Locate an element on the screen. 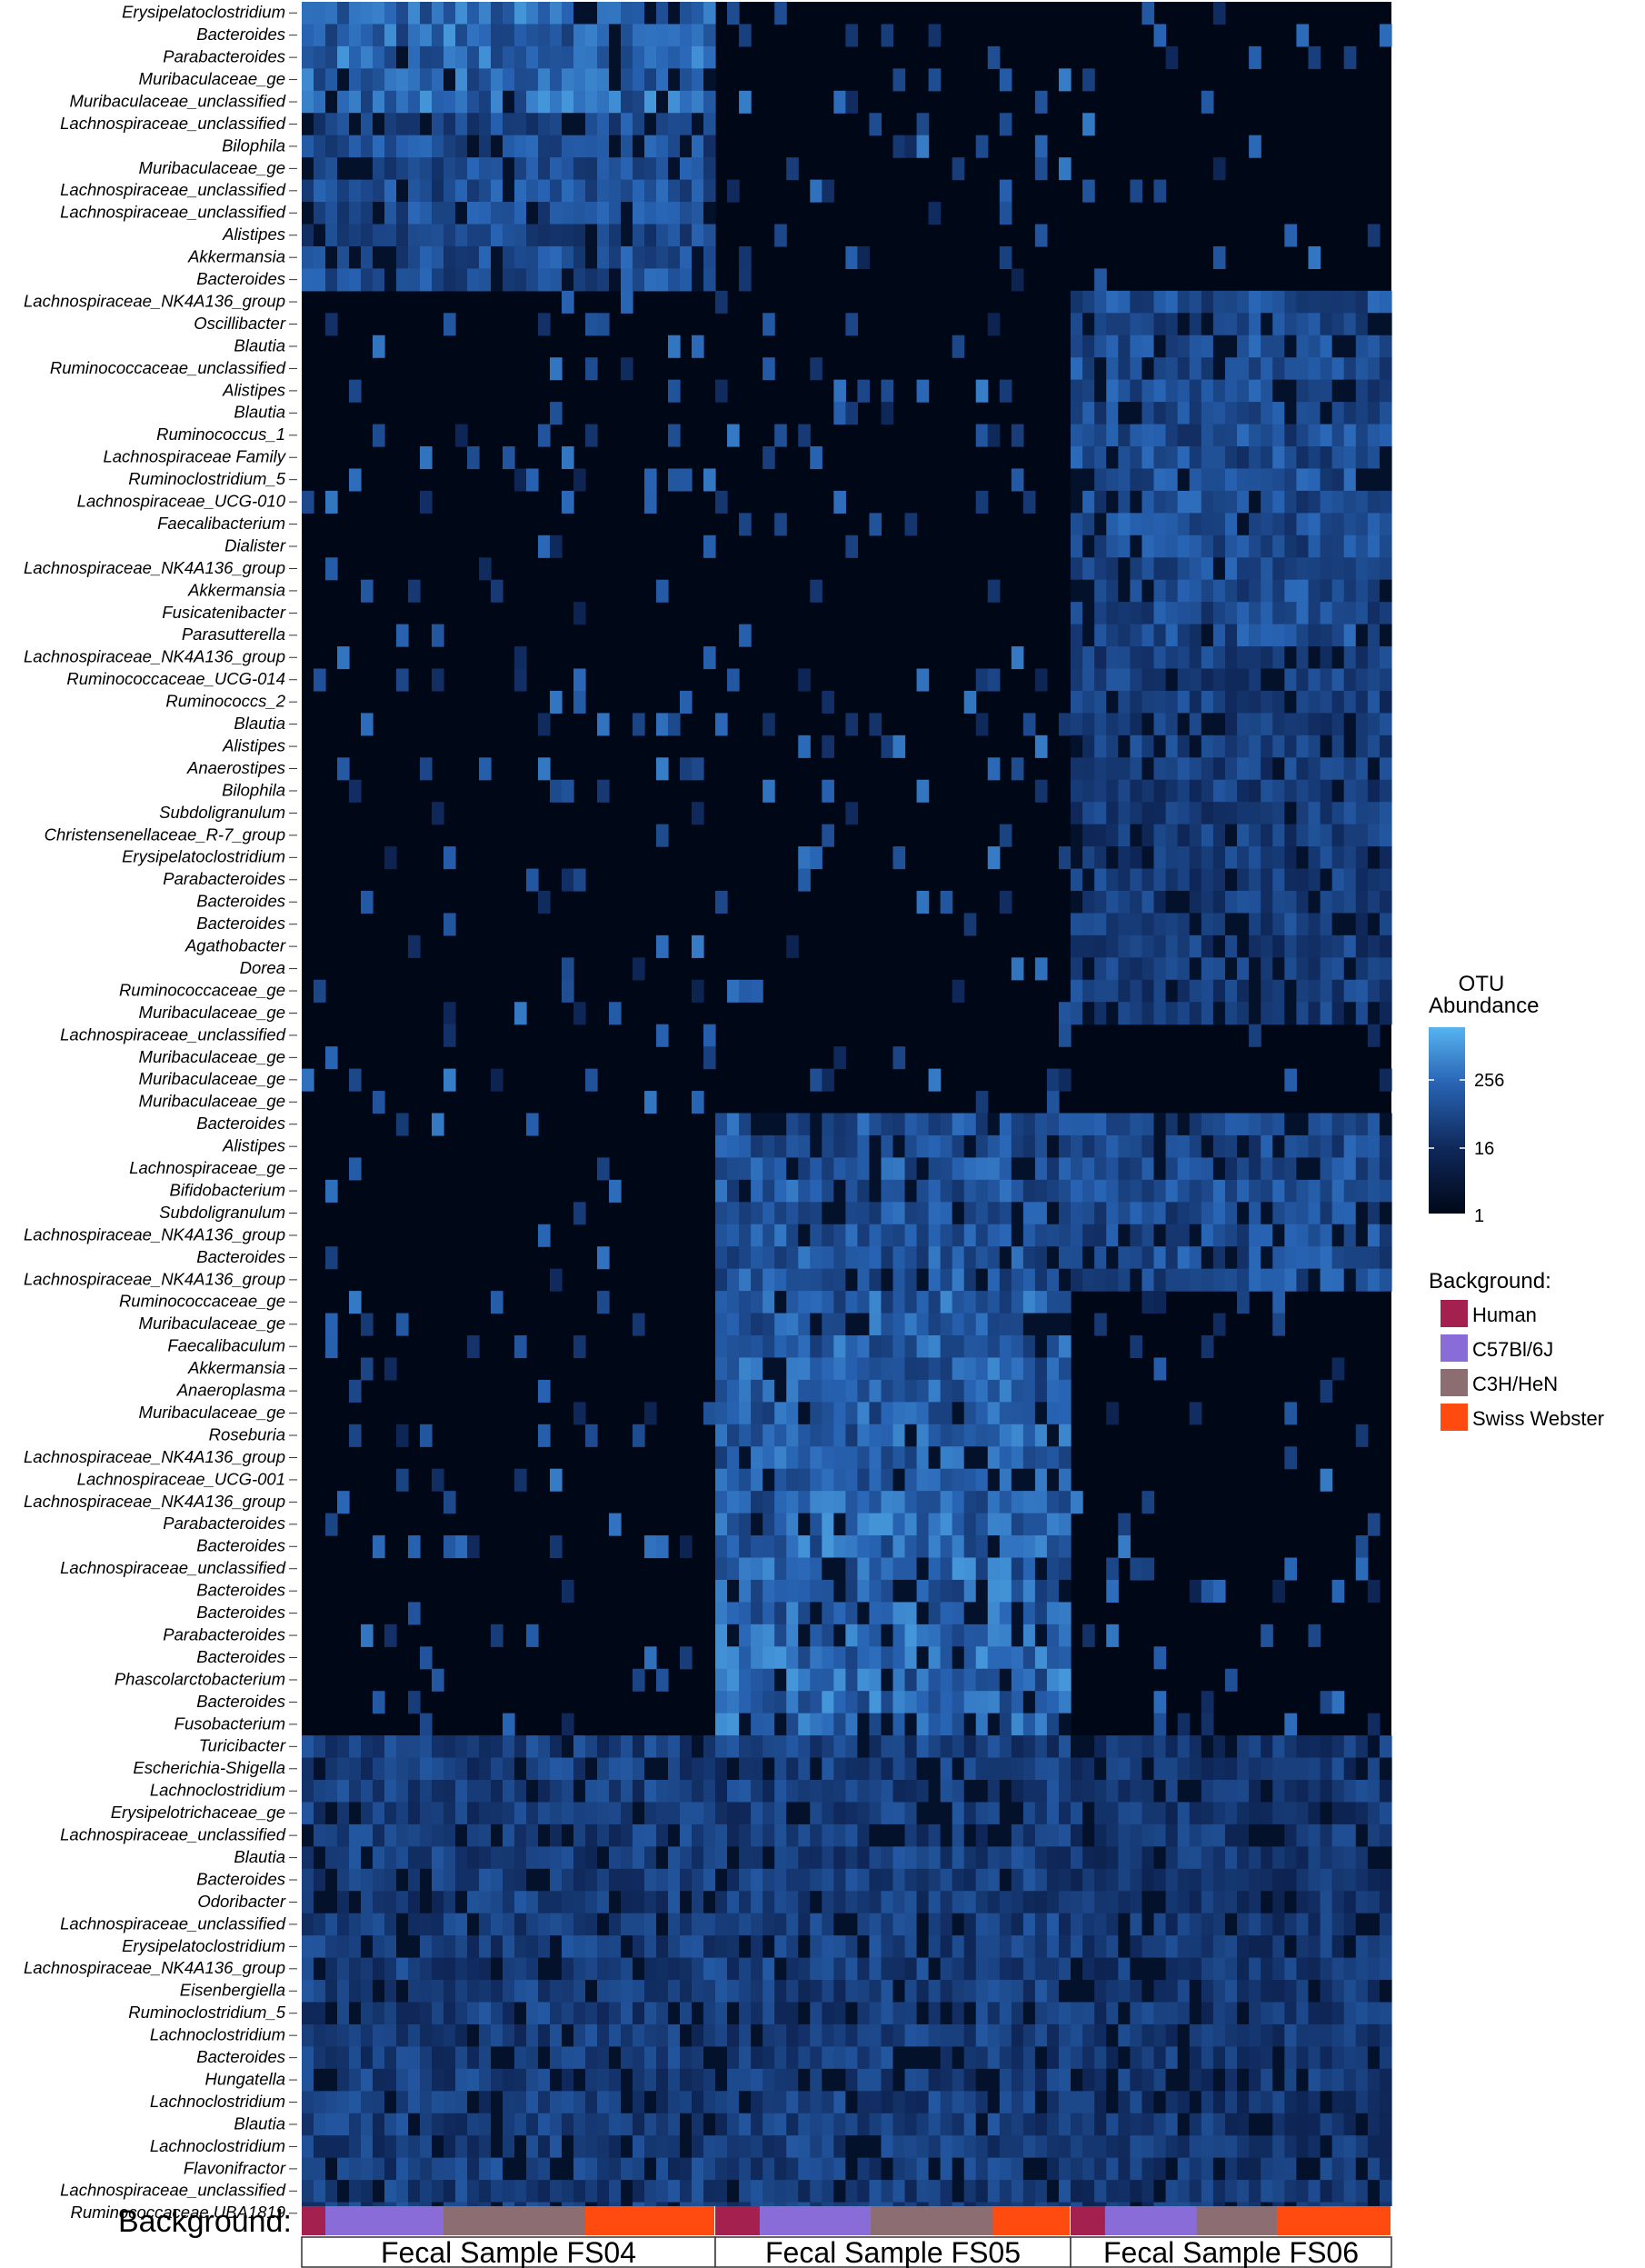 Image resolution: width=1645 pixels, height=2268 pixels. row-label: Parabacteroides is located at coordinates (224, 57).